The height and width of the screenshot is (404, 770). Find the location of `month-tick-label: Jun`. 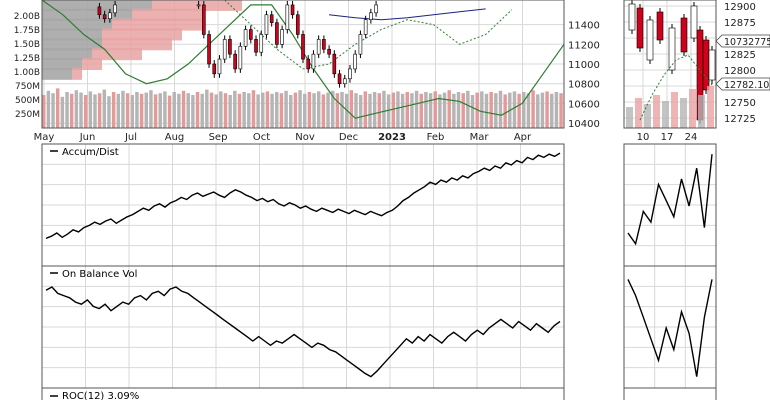

month-tick-label: Jun is located at coordinates (87, 137).